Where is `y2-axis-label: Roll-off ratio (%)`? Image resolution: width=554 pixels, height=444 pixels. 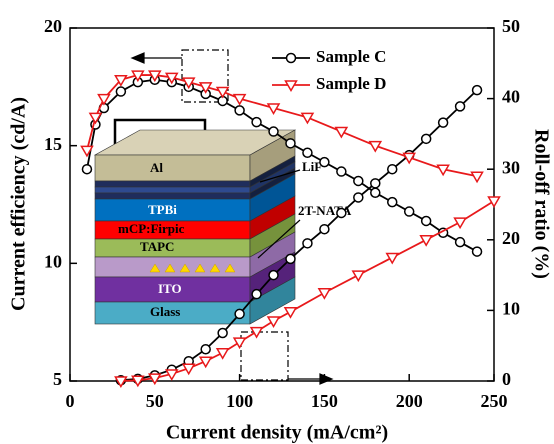 y2-axis-label: Roll-off ratio (%) is located at coordinates (541, 204).